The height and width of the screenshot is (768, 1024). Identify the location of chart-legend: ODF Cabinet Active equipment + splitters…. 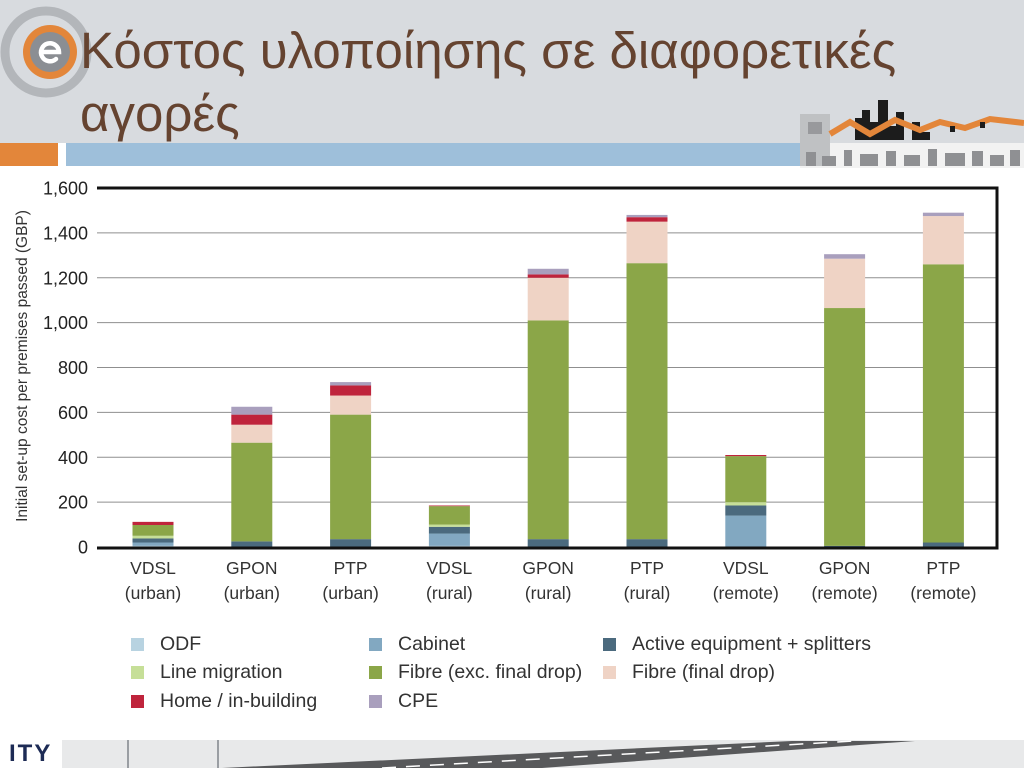
(515, 673).